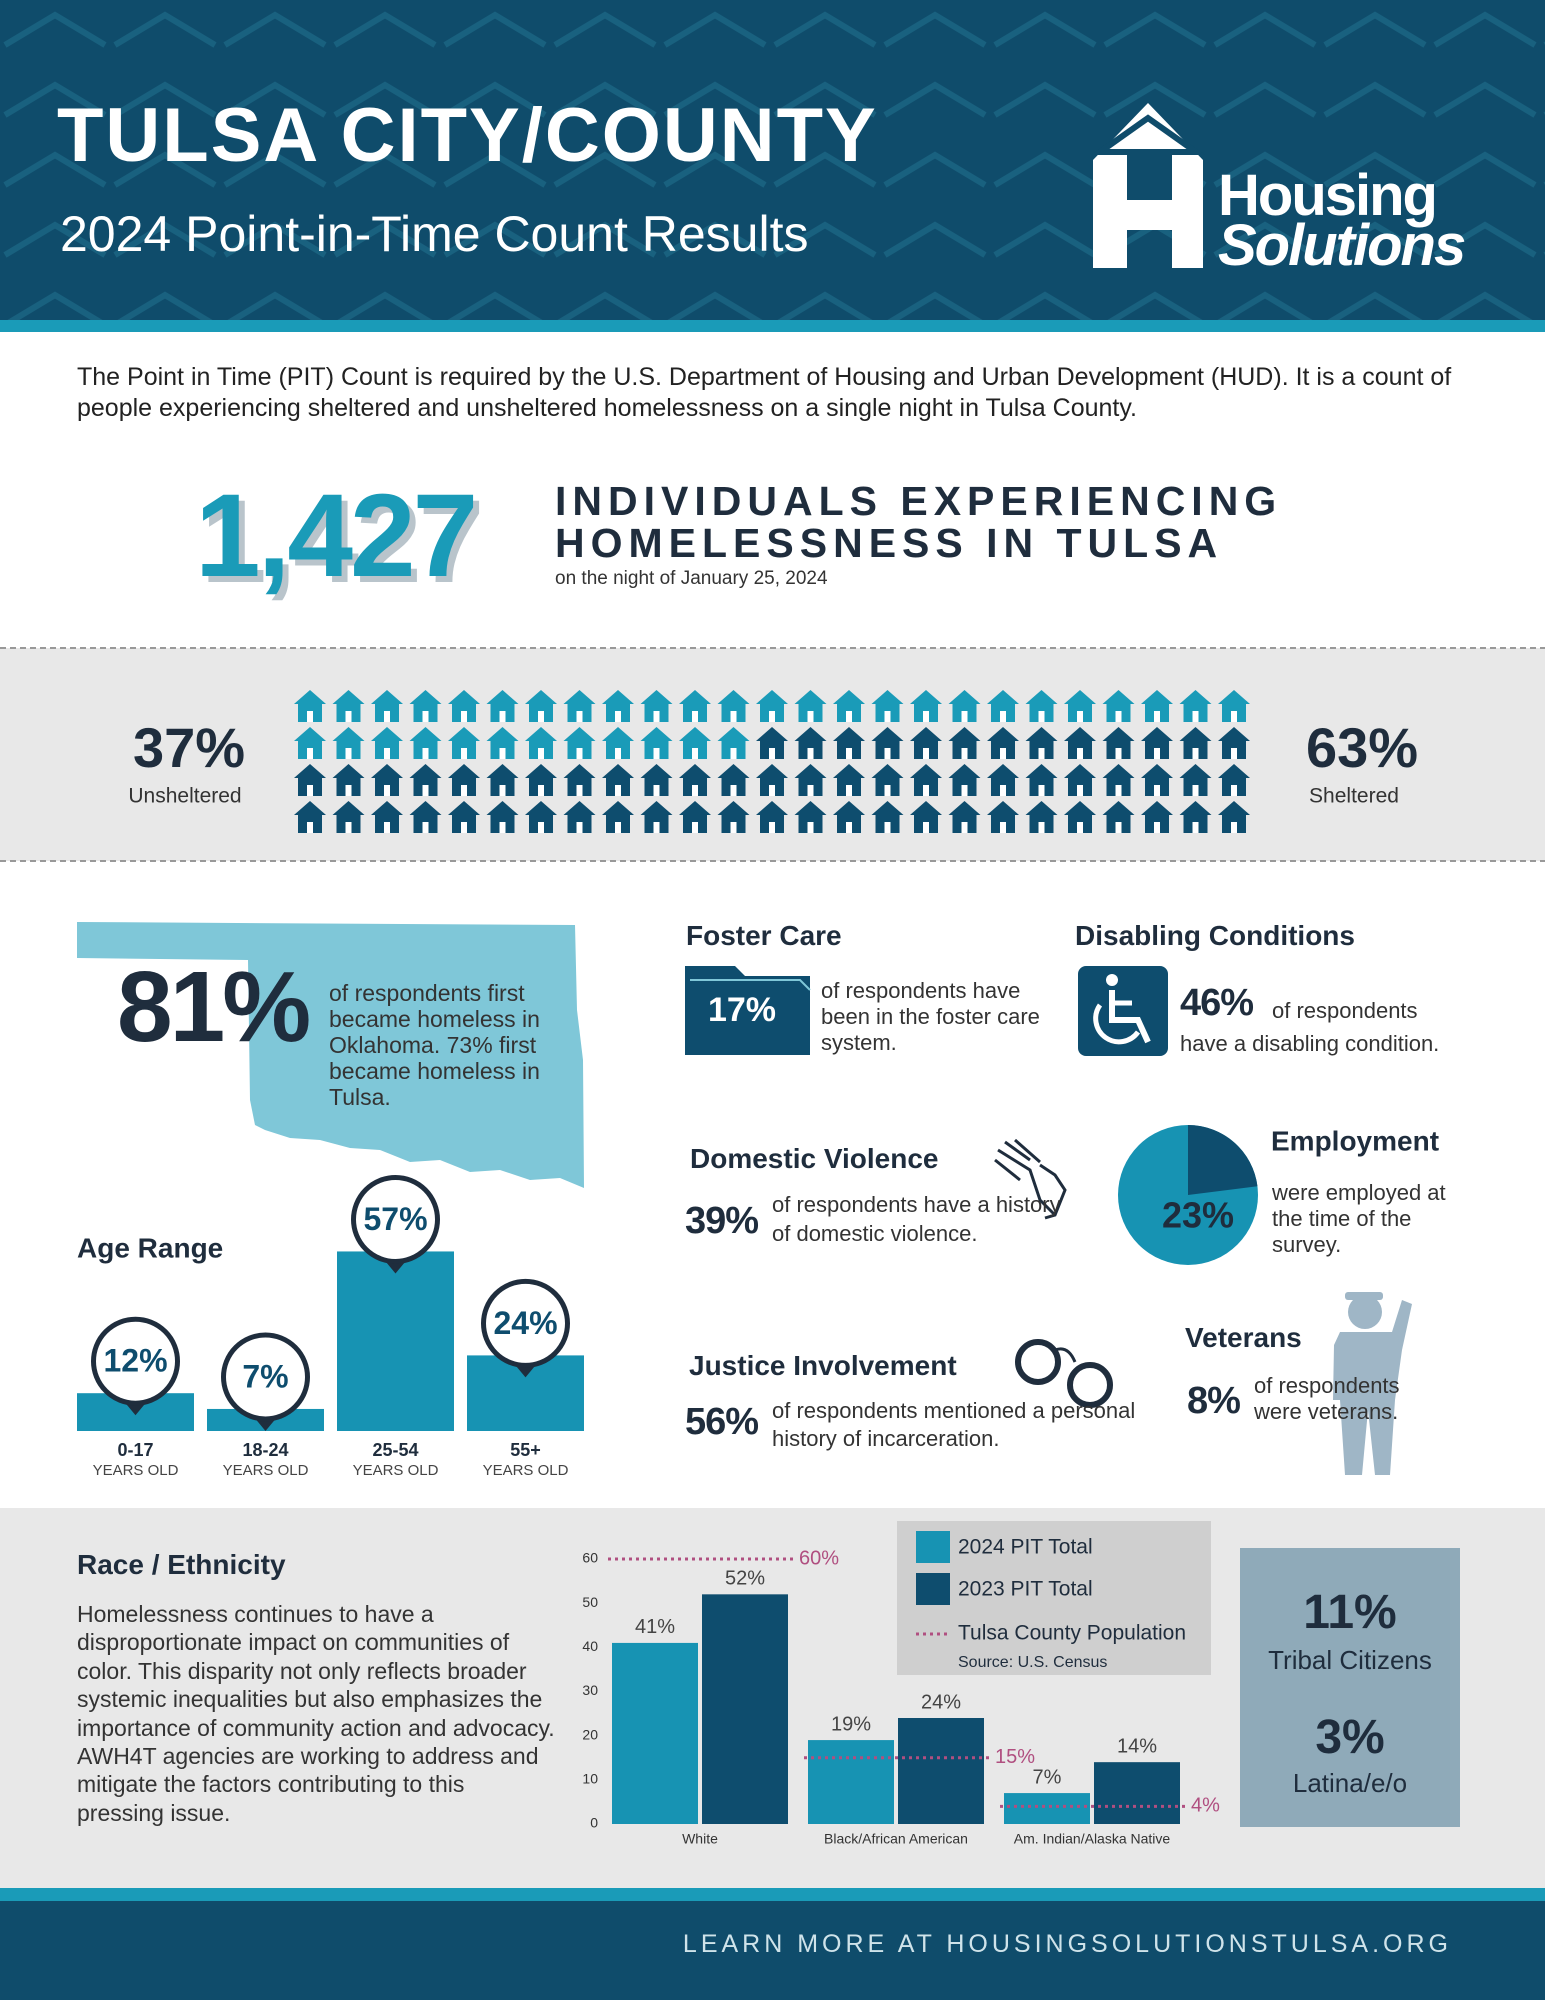  I want to click on y-tick-label: 10, so click(590, 1779).